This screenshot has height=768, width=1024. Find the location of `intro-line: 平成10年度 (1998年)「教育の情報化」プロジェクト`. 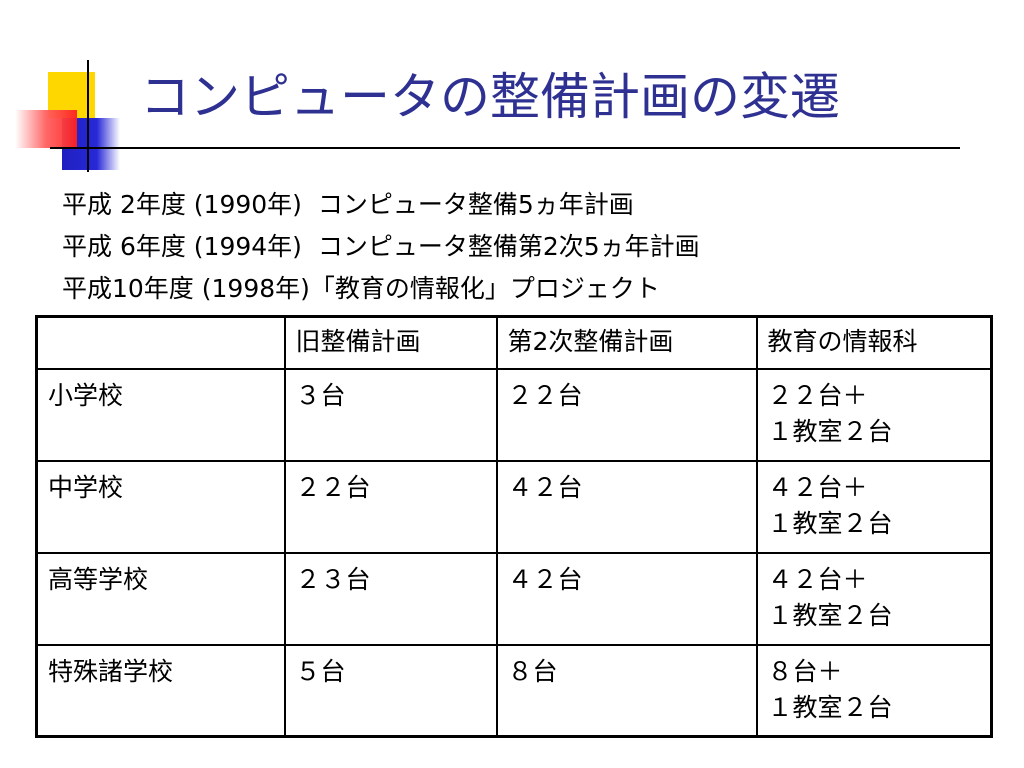

intro-line: 平成10年度 (1998年)「教育の情報化」プロジェクト is located at coordinates (361, 288).